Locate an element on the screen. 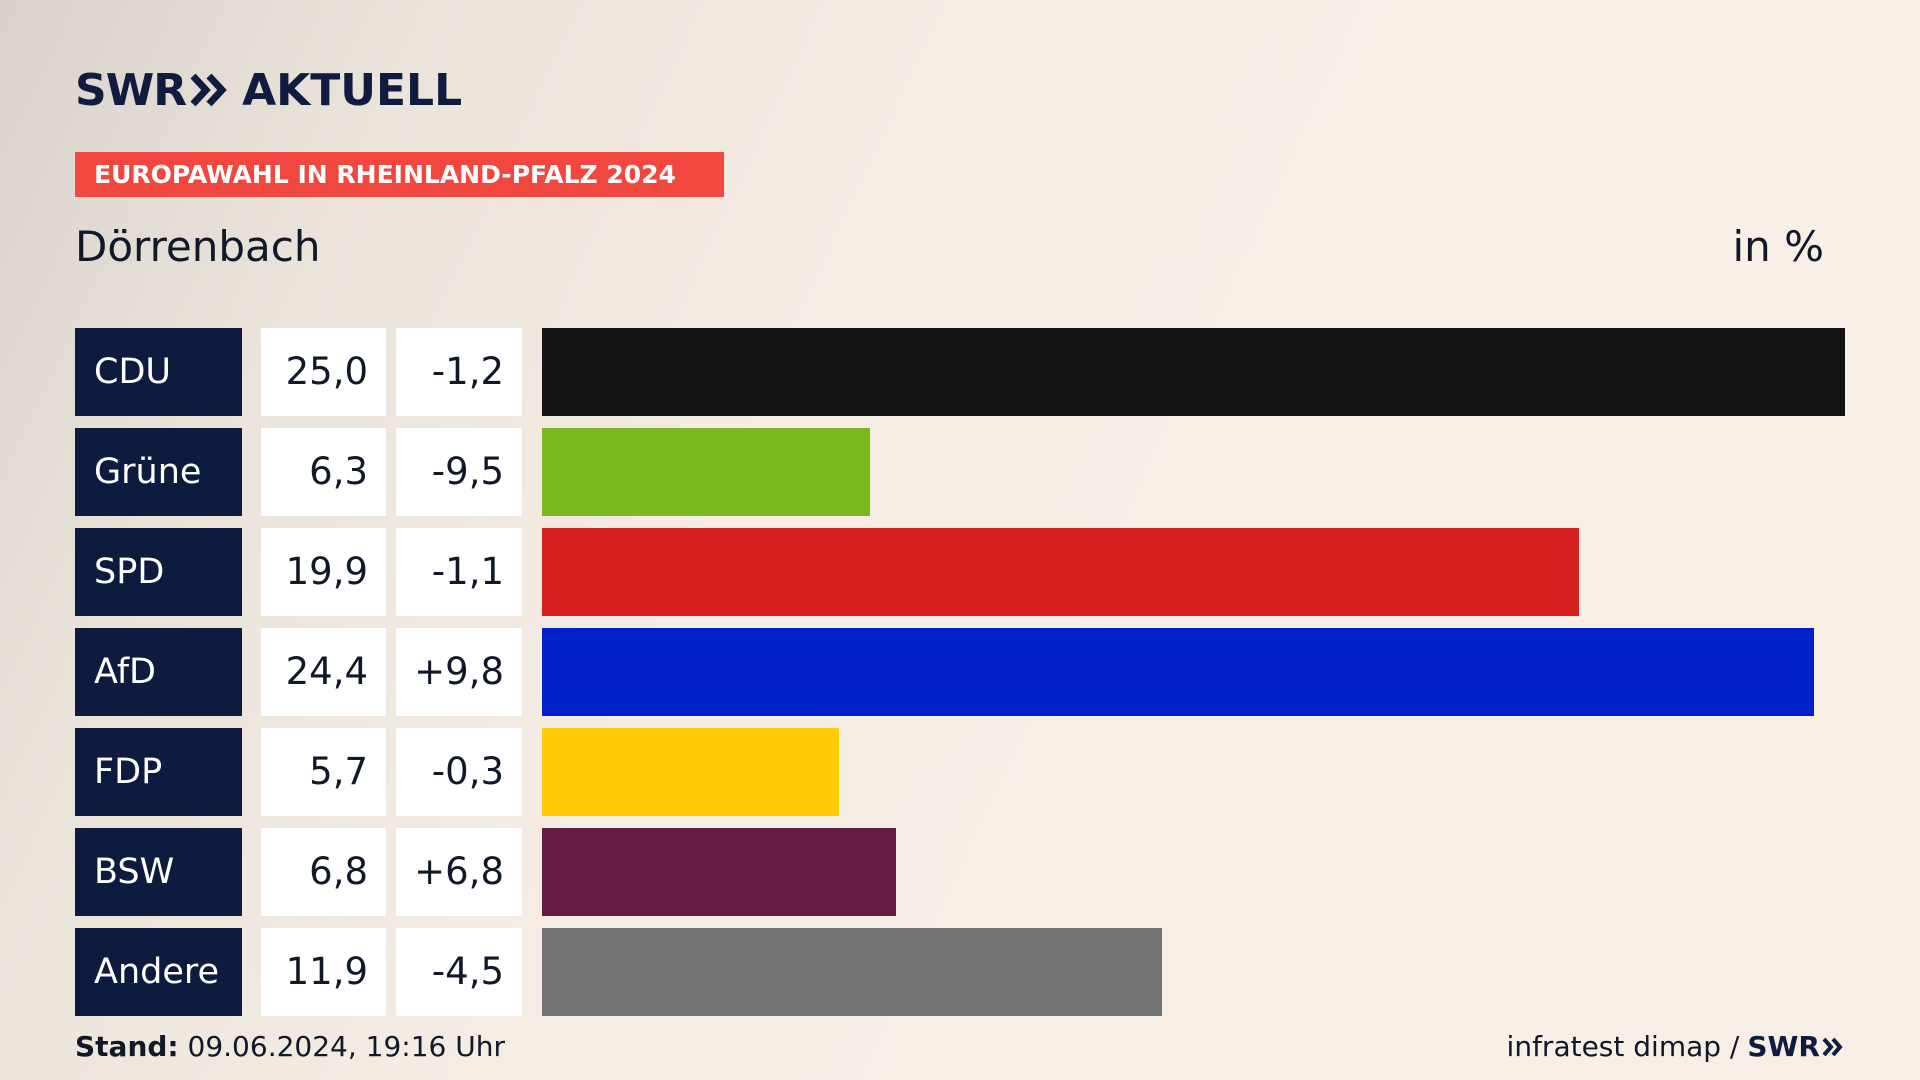 Image resolution: width=1920 pixels, height=1080 pixels. logo-section: AKTUELL is located at coordinates (352, 90).